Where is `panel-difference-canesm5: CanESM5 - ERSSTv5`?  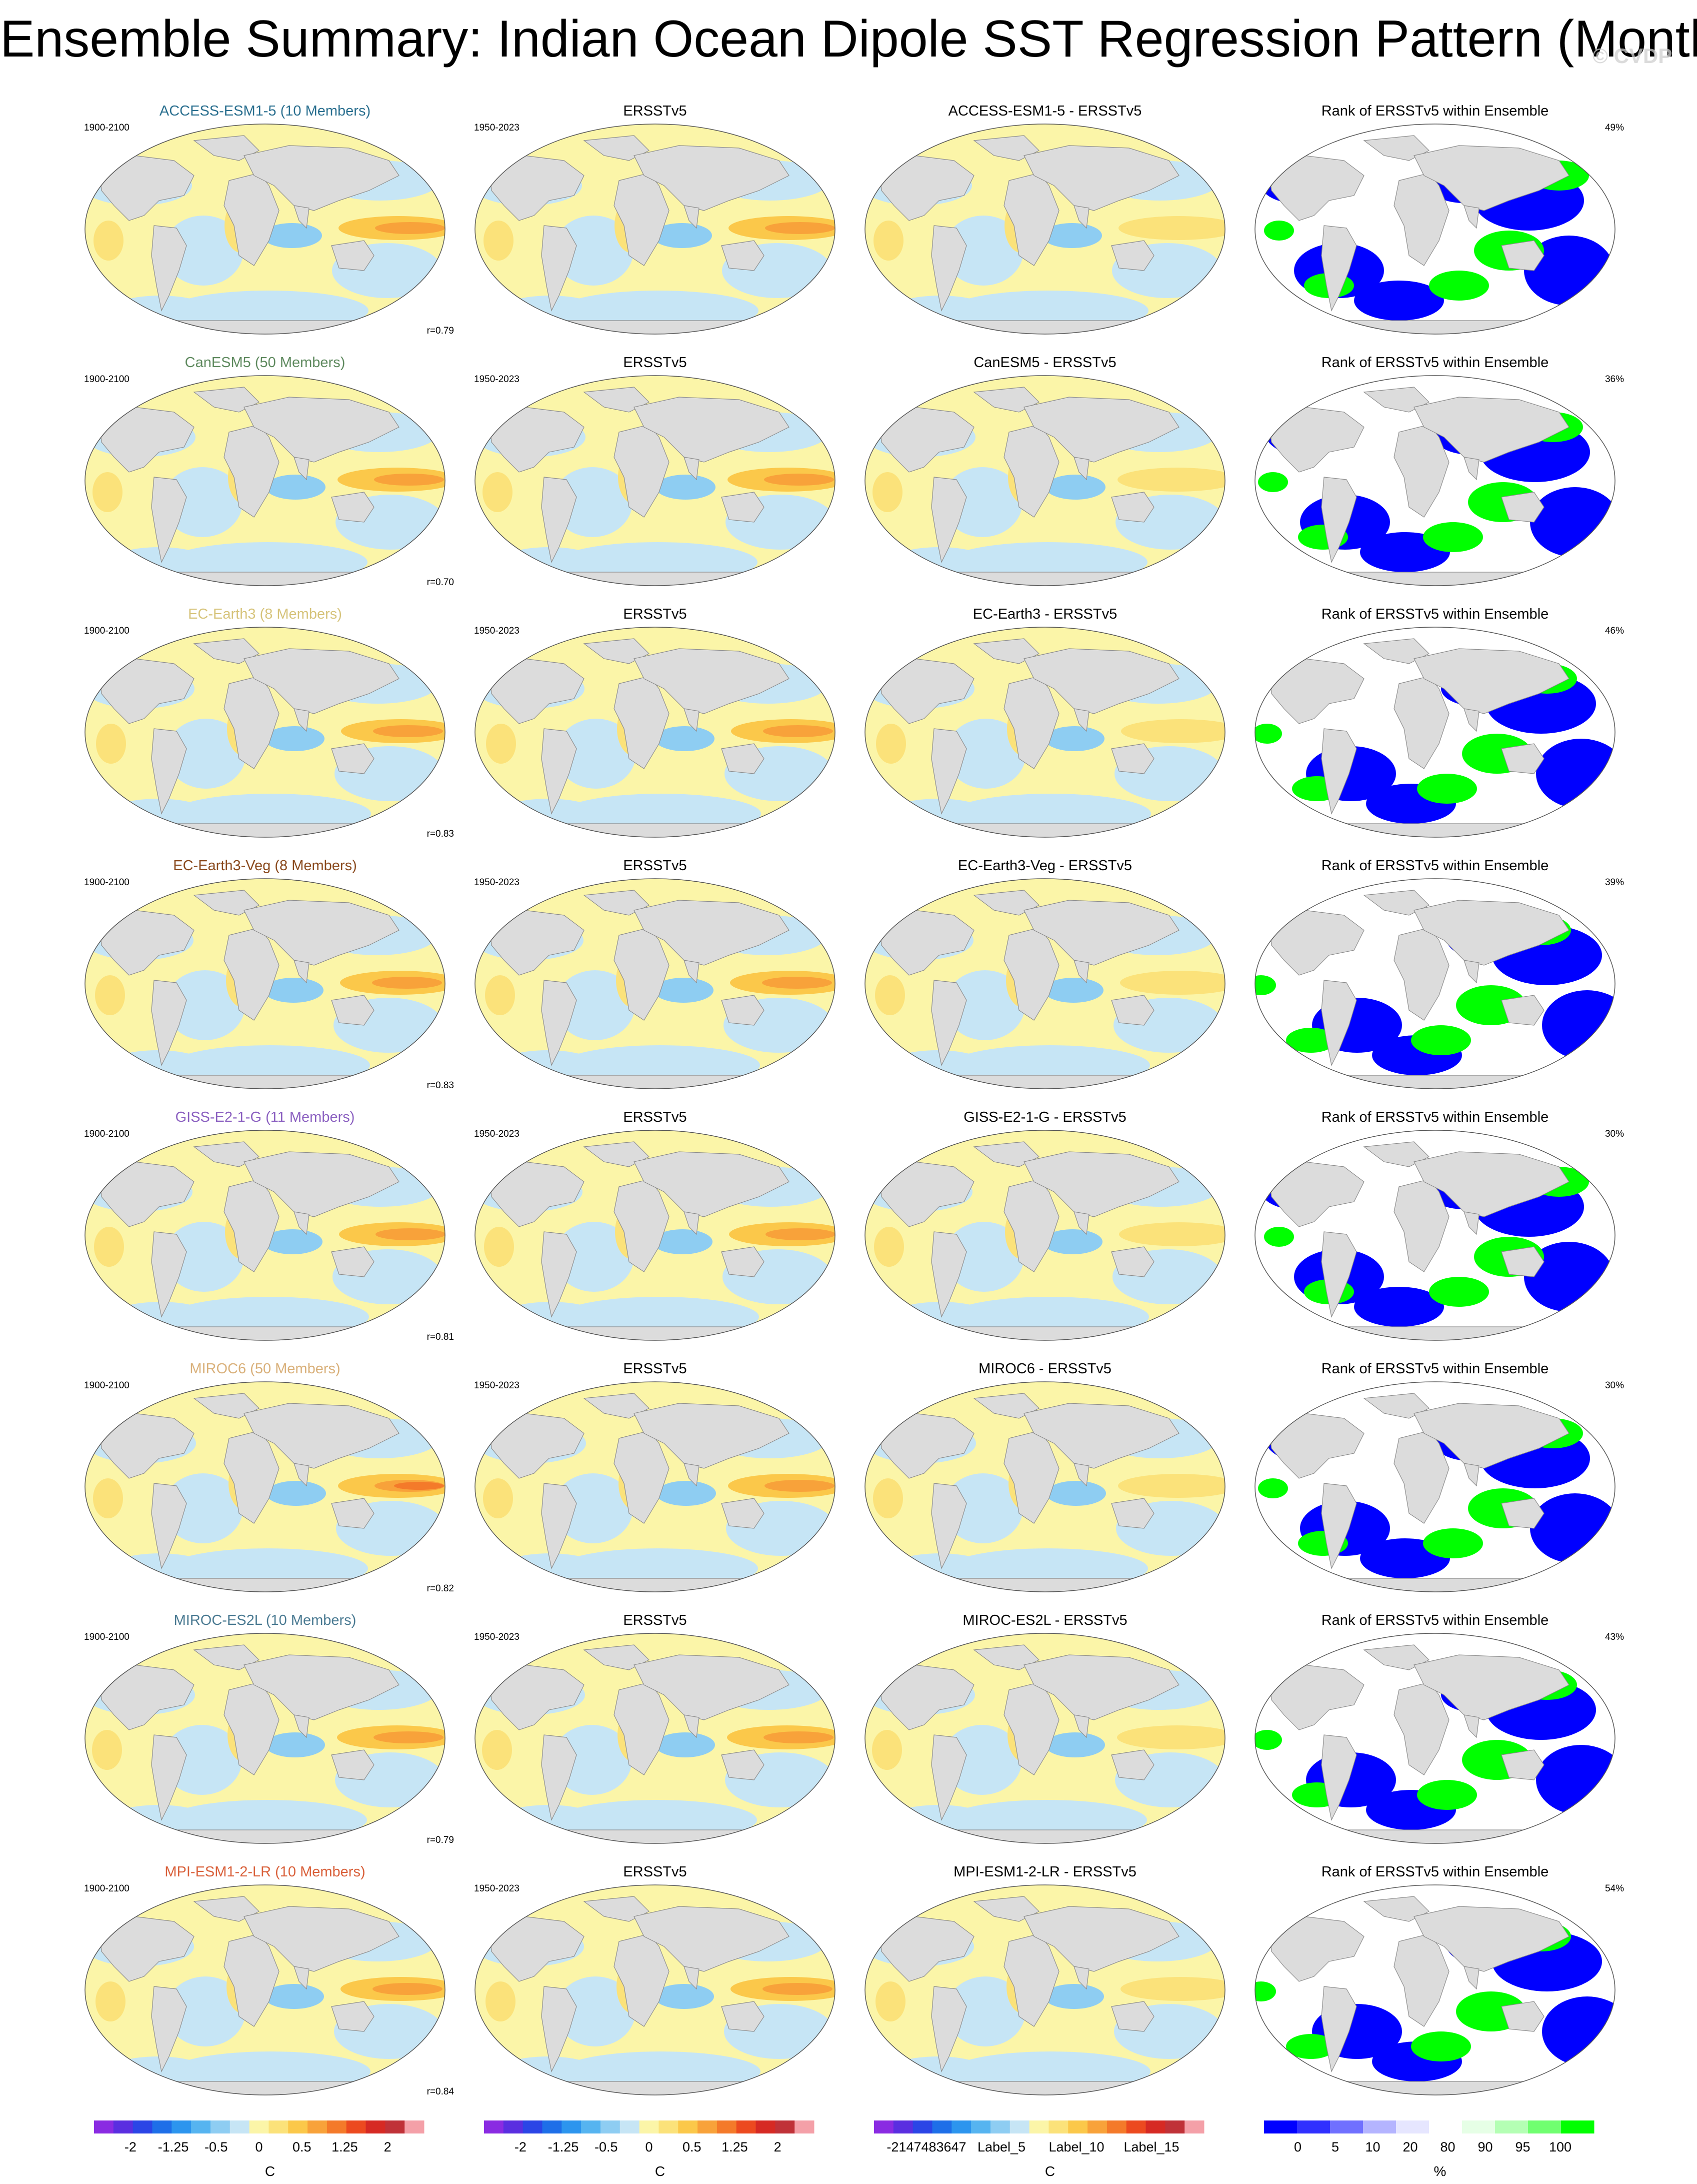
panel-difference-canesm5: CanESM5 - ERSSTv5 is located at coordinates (1045, 479).